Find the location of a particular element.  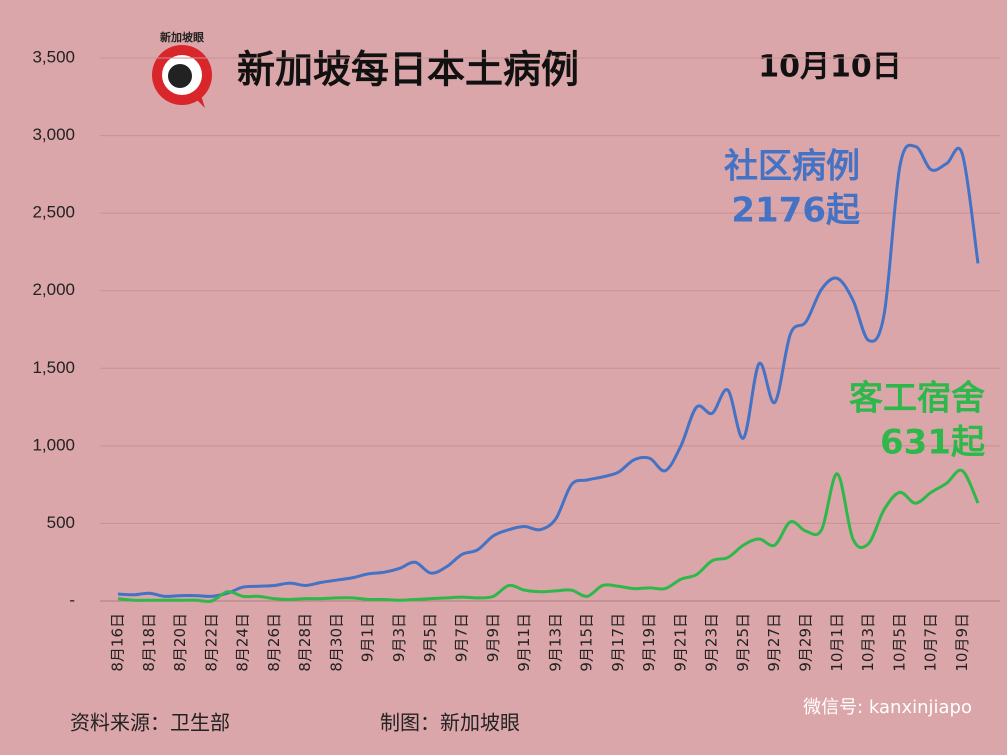

watermark: 微信号: kanxinjiapo is located at coordinates (887, 707).